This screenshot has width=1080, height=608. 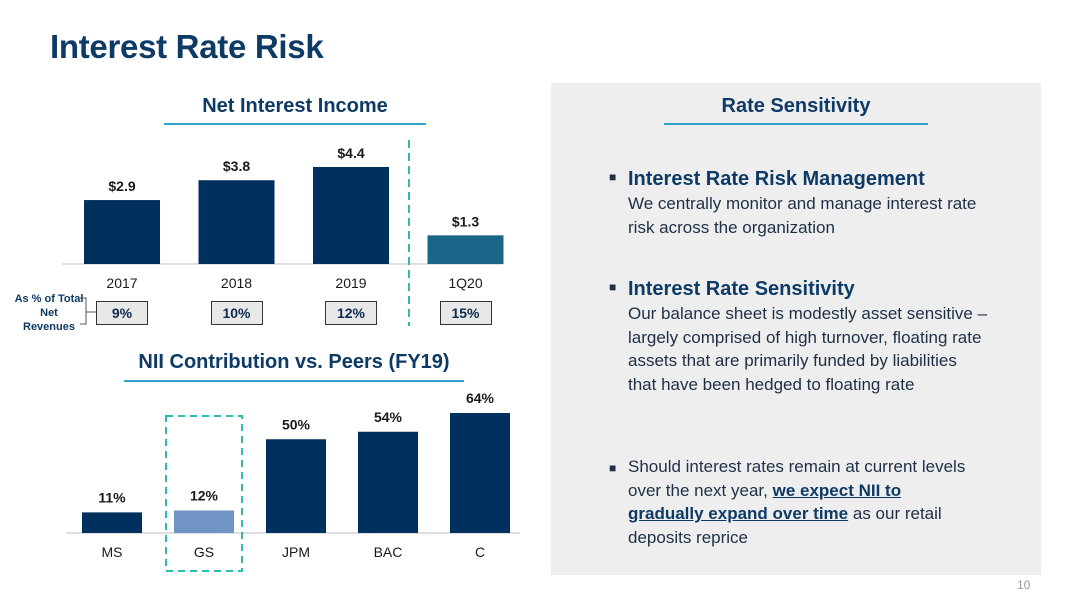 I want to click on peers-bar-GS, so click(x=204, y=521).